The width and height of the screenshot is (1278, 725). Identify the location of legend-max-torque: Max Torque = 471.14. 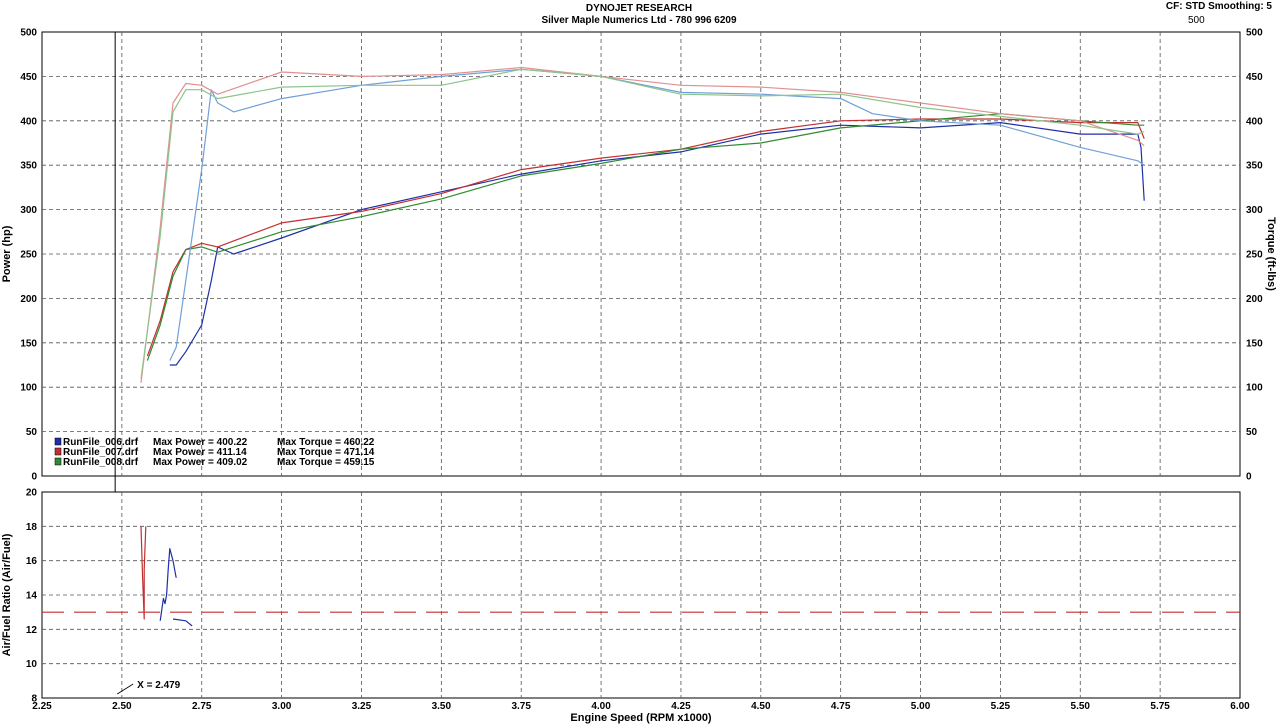
(326, 452).